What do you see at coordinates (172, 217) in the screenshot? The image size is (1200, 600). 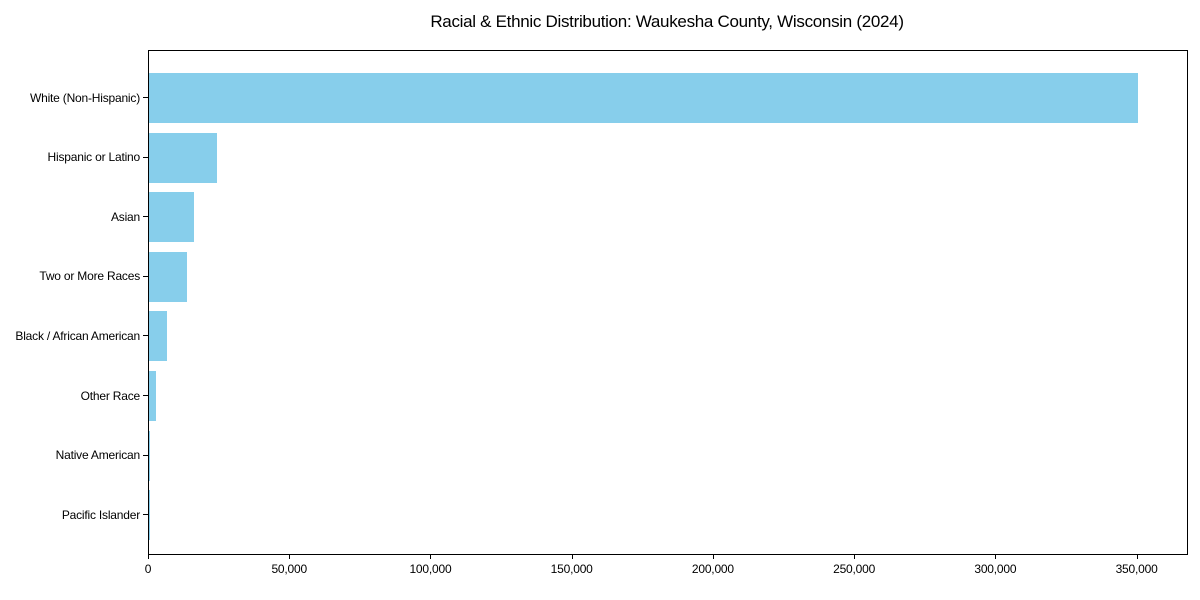 I see `bar-asian` at bounding box center [172, 217].